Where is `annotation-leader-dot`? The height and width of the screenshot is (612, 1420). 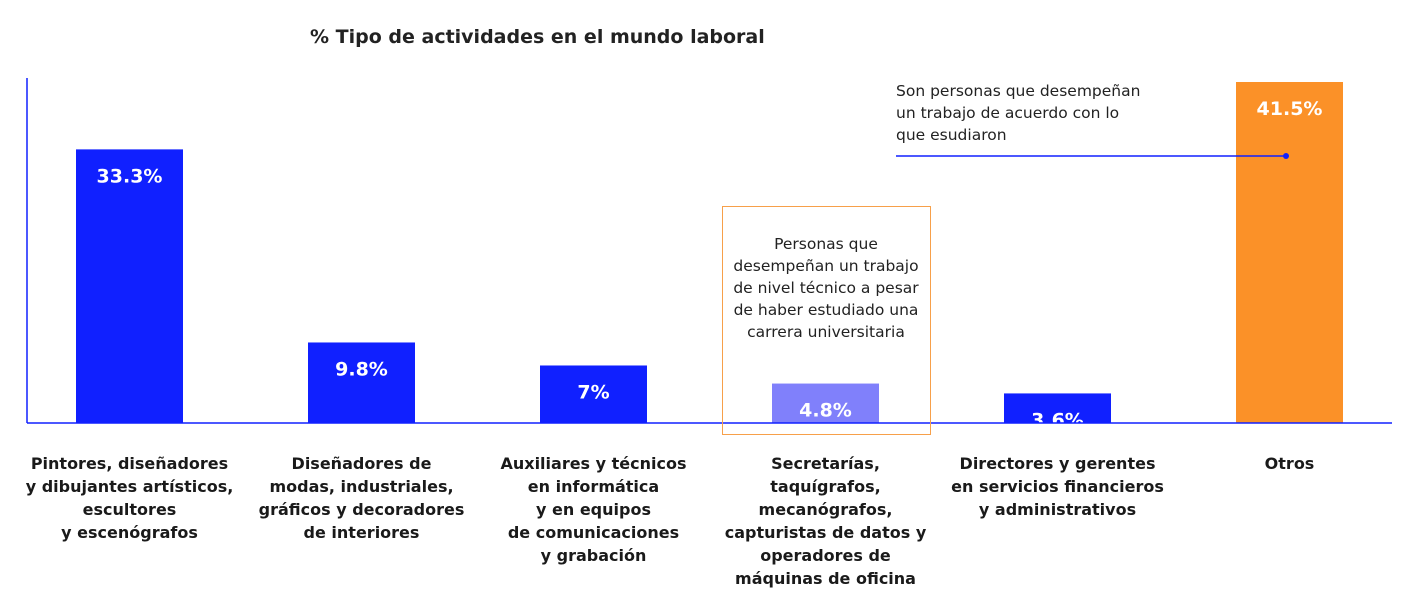
annotation-leader-dot is located at coordinates (1286, 156).